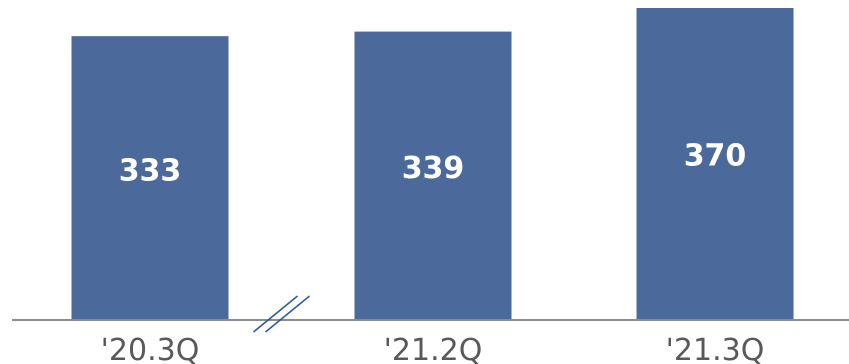  I want to click on x-tick-label-2: '21.2Q, so click(433, 348).